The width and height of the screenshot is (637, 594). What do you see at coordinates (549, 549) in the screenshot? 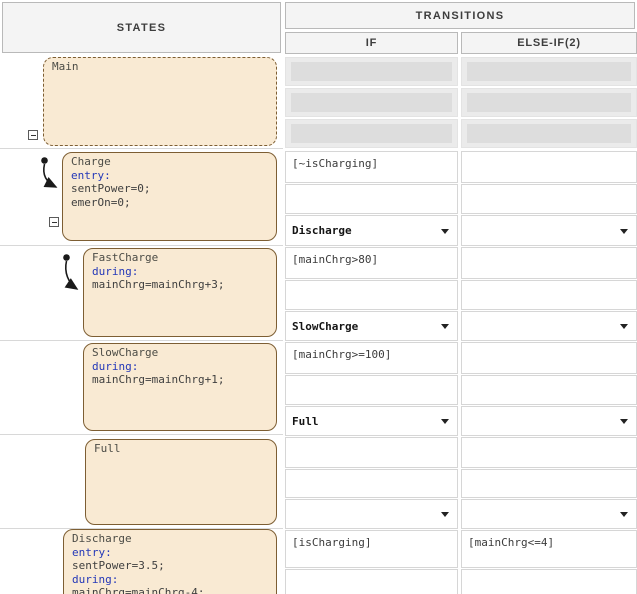
I see `condition-cell-discharge-elseif: [mainChrg<=4]` at bounding box center [549, 549].